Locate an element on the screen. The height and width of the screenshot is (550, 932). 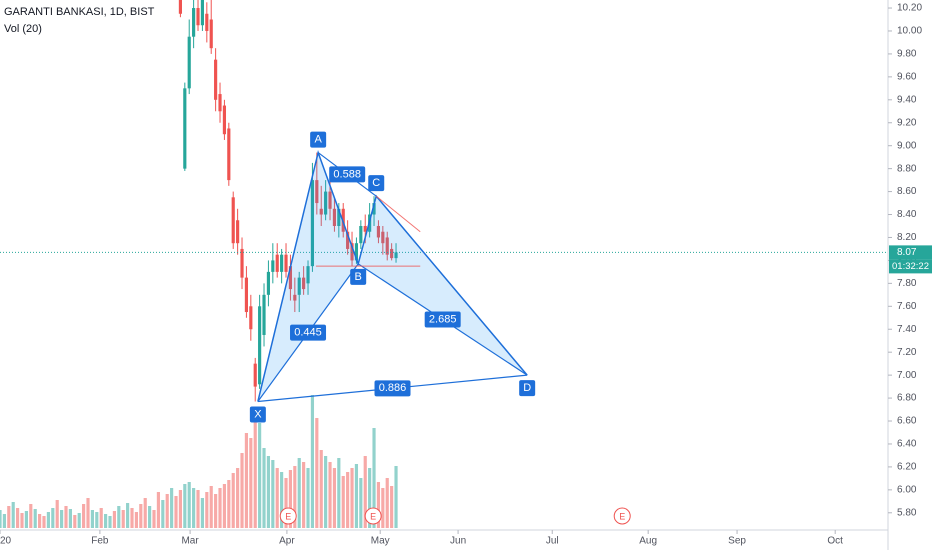
point-label: B is located at coordinates (358, 277).